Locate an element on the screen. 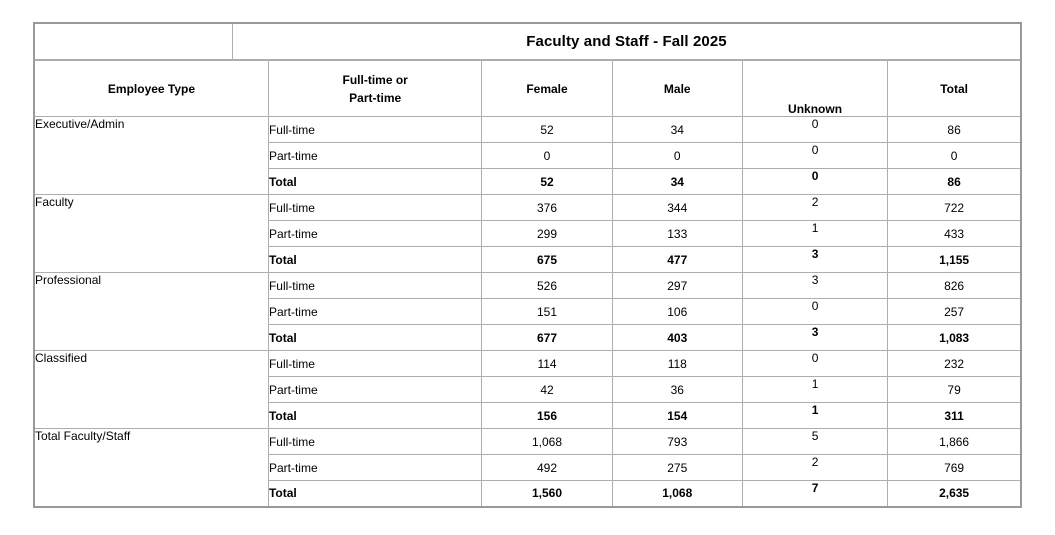  table-row: Part-time 42 36 1 79 is located at coordinates (528, 389).